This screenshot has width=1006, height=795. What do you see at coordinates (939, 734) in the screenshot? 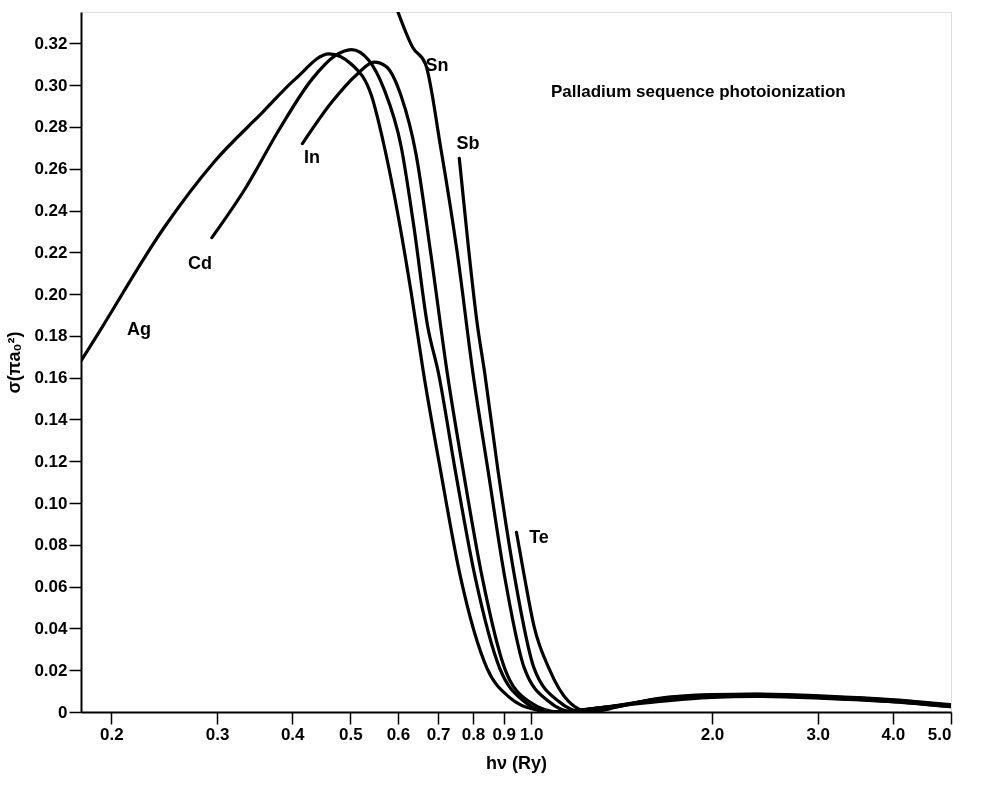
I see `x-tick-label: 5.0` at bounding box center [939, 734].